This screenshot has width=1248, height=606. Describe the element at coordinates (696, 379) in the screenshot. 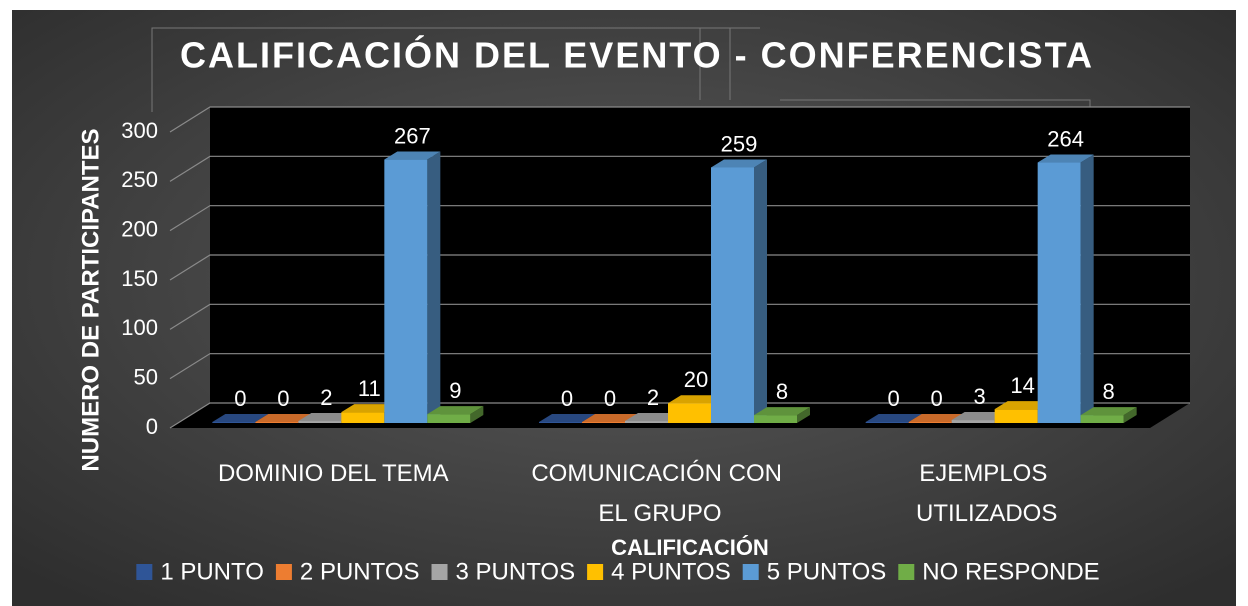

I see `data-label: 20` at that location.